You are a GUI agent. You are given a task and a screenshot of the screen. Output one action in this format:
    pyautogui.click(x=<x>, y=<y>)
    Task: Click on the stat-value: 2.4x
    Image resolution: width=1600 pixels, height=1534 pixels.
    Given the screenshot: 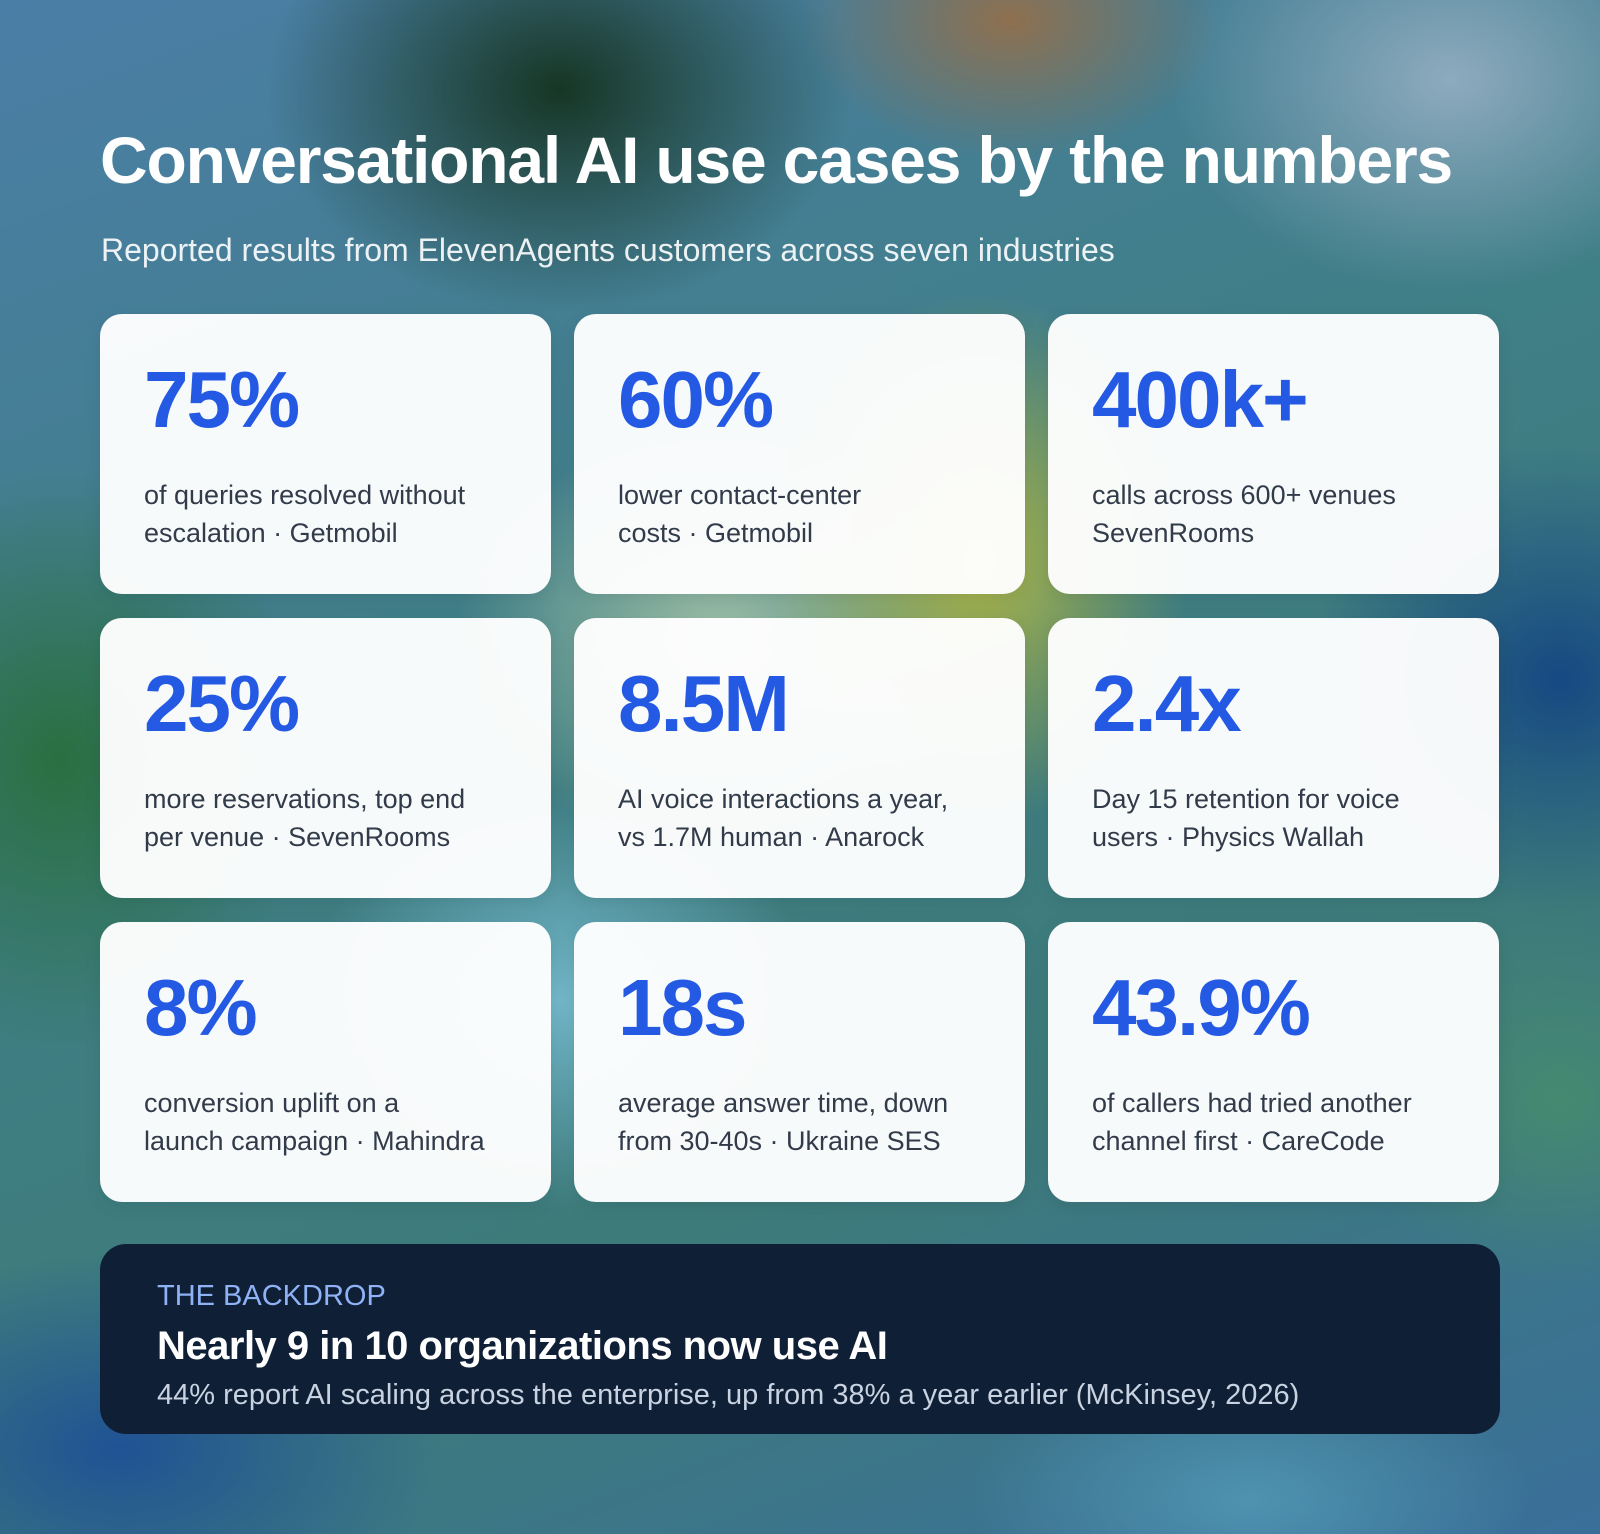 What is the action you would take?
    pyautogui.click(x=1167, y=703)
    